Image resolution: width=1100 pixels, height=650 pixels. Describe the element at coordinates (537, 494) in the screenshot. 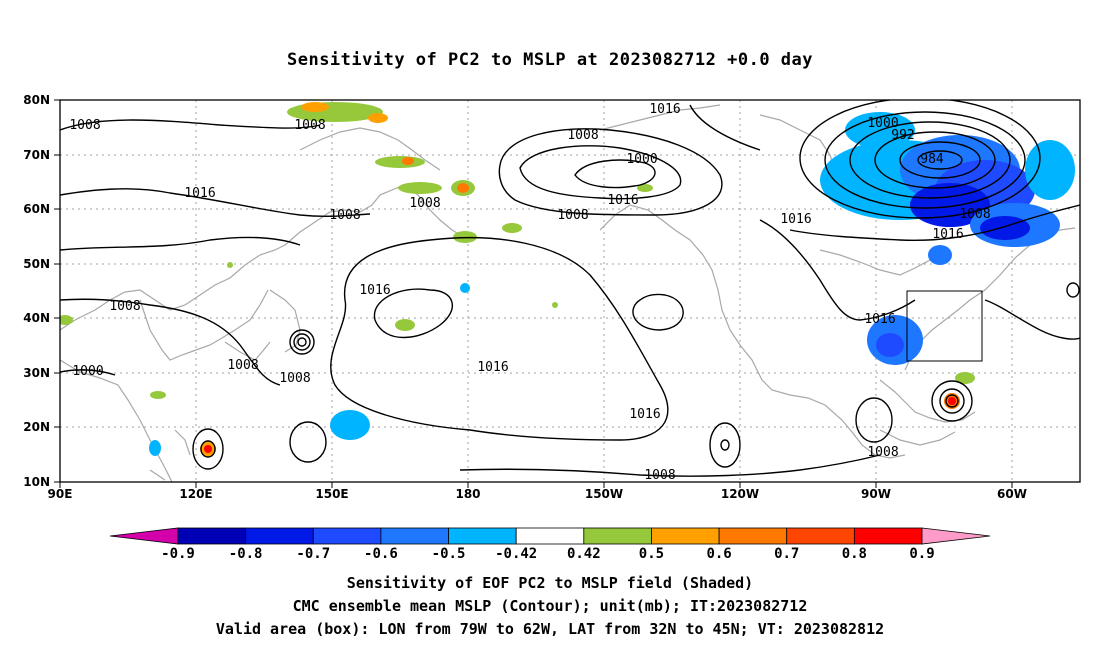

I see `longitude-labels: 90E 120E 150E 180 150W 120W 90W 60W` at that location.